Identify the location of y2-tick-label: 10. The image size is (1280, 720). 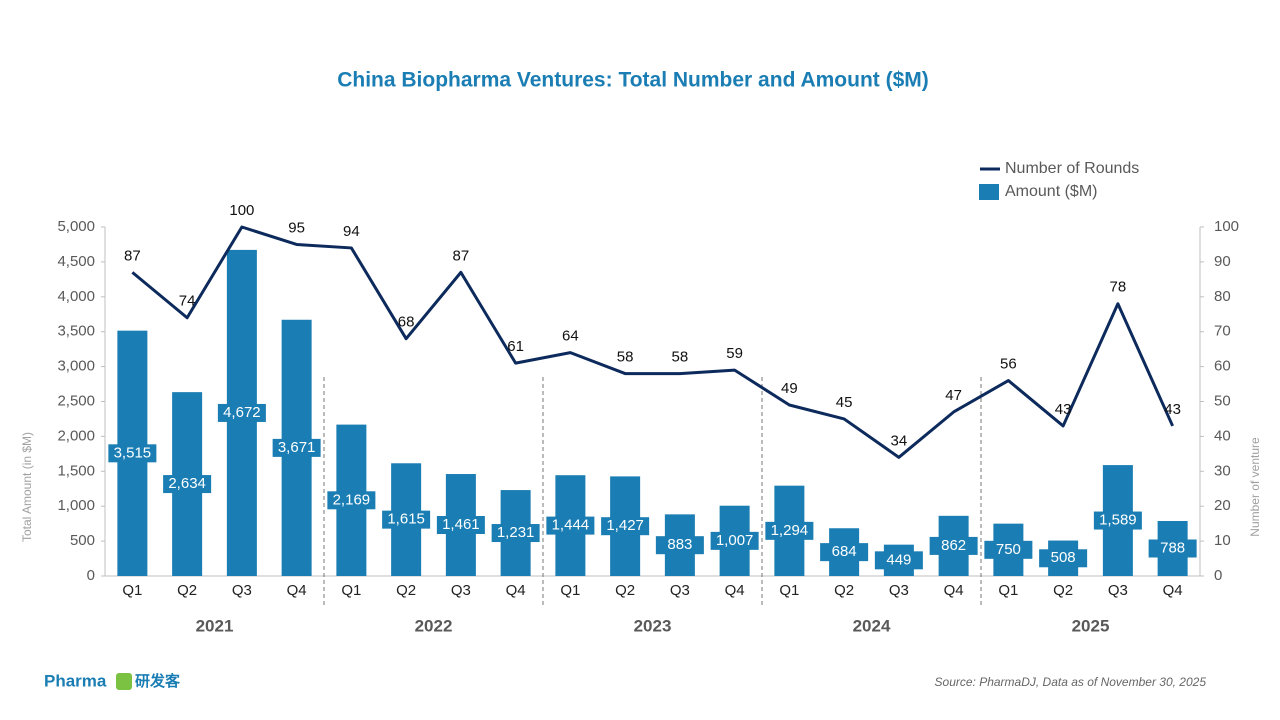
(1222, 540).